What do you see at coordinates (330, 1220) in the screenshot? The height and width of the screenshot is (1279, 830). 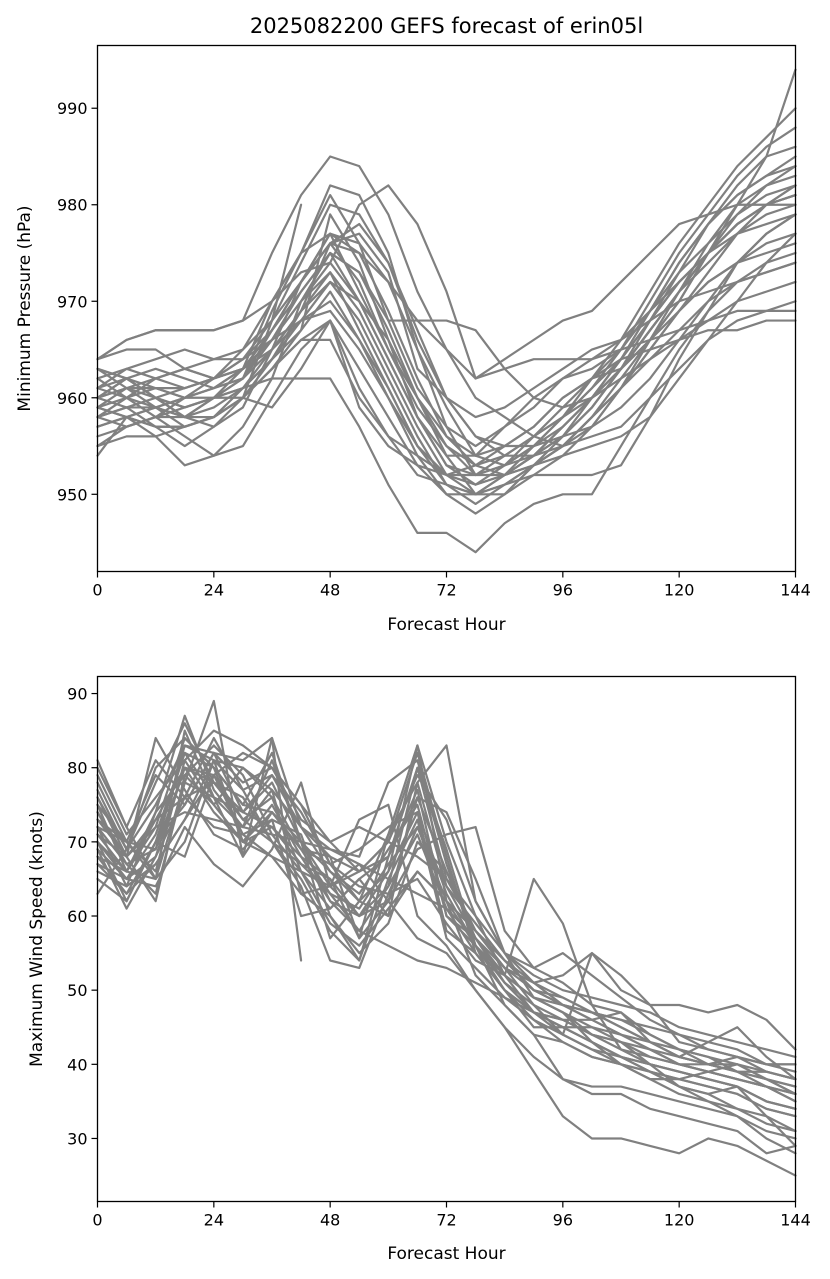 I see `wind-x-tick-label: 48` at bounding box center [330, 1220].